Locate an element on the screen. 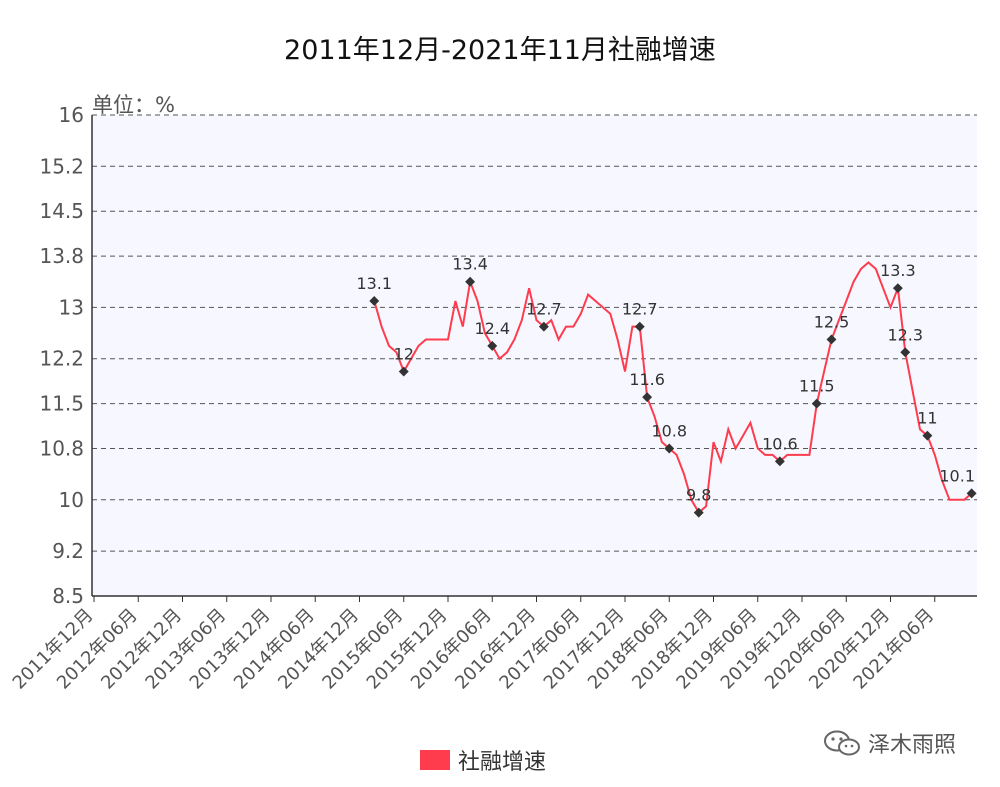 The width and height of the screenshot is (1000, 787). data-label: 11 is located at coordinates (927, 418).